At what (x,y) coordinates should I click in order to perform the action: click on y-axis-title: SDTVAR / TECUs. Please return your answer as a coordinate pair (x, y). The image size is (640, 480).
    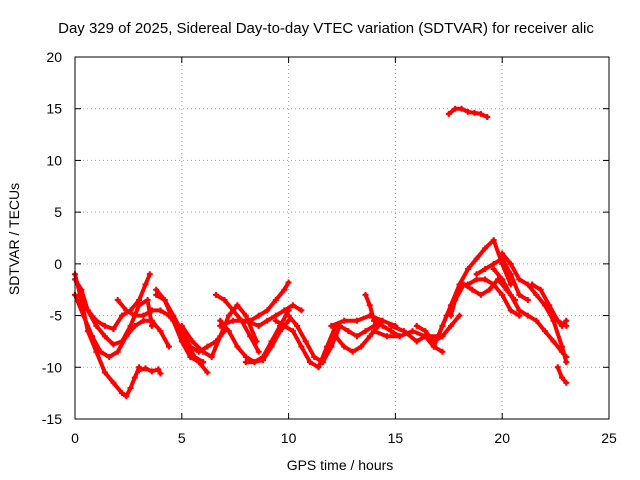
    Looking at the image, I should click on (14, 239).